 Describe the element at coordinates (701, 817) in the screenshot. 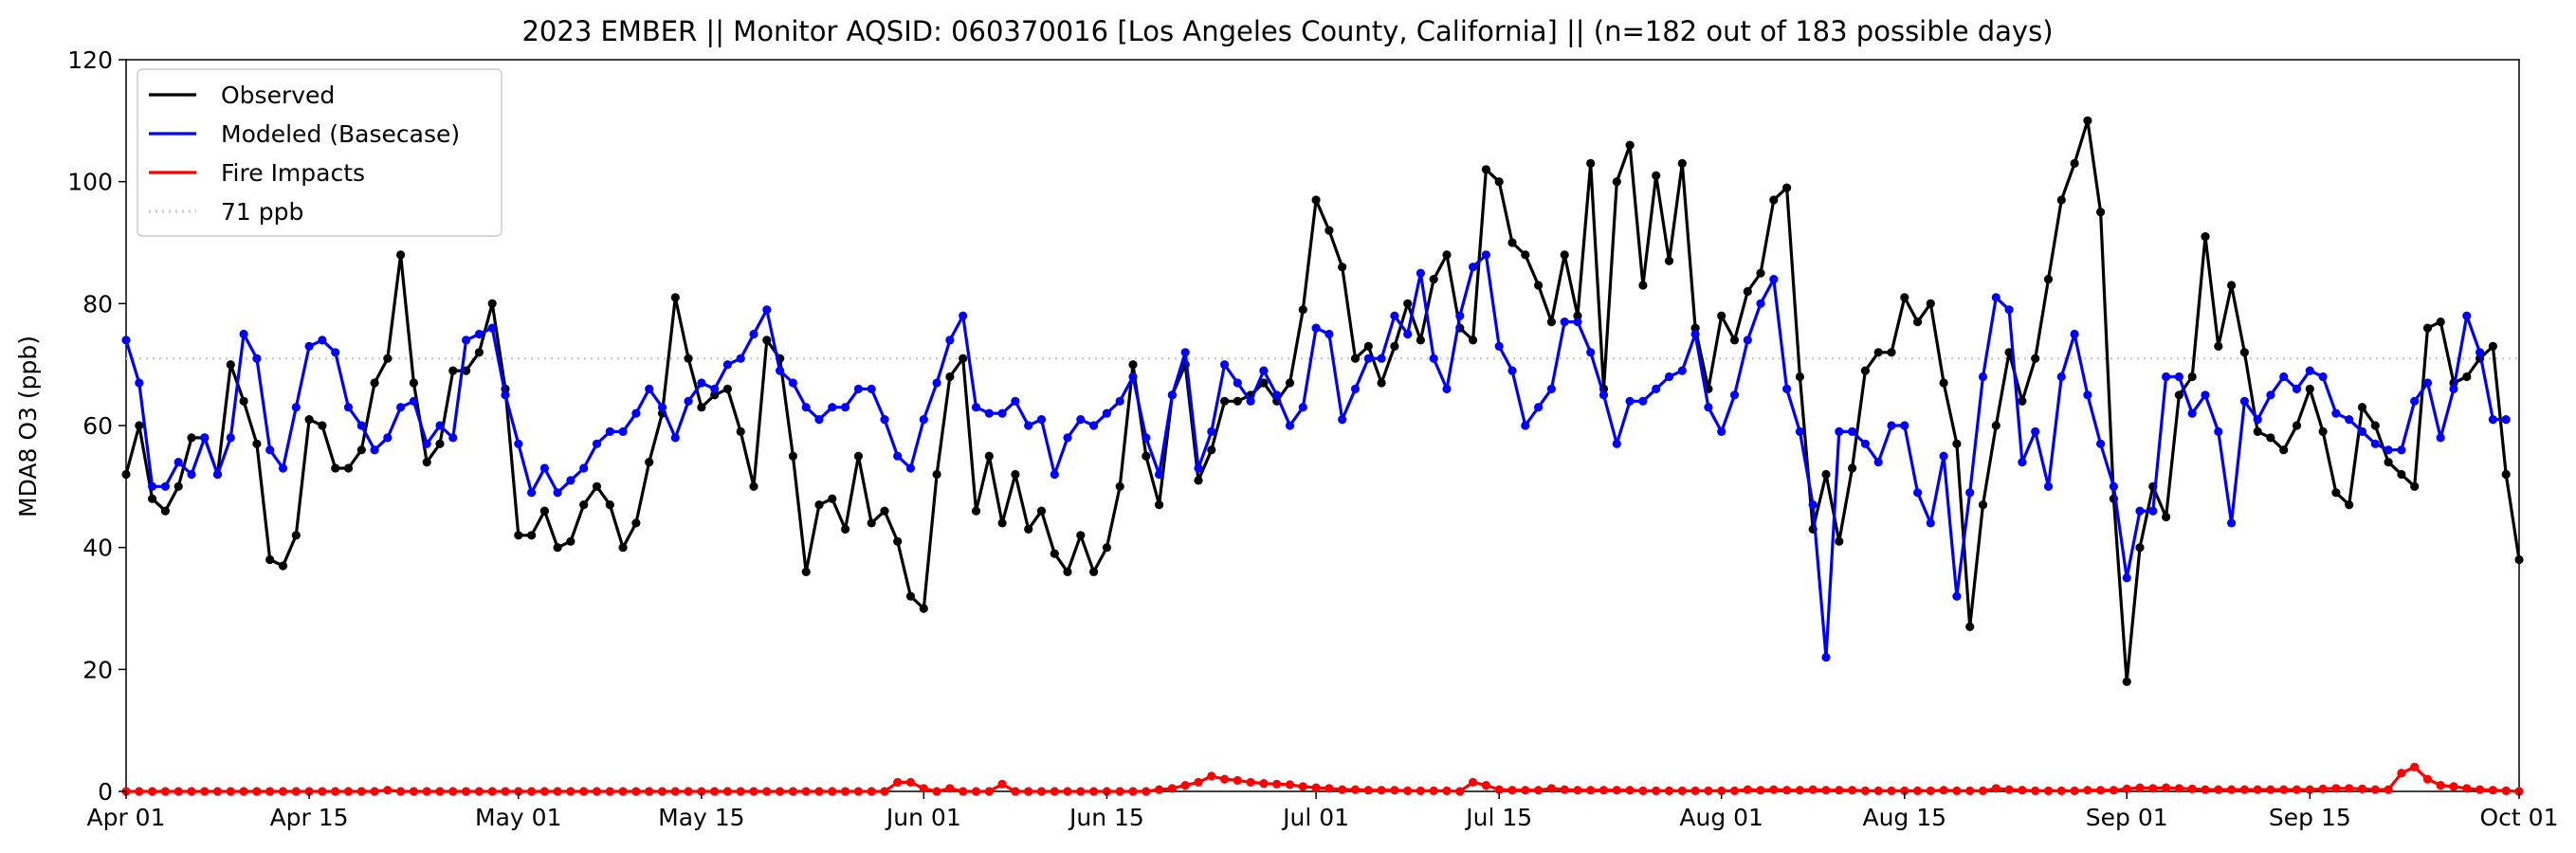

I see `x-tick-label: May 15` at that location.